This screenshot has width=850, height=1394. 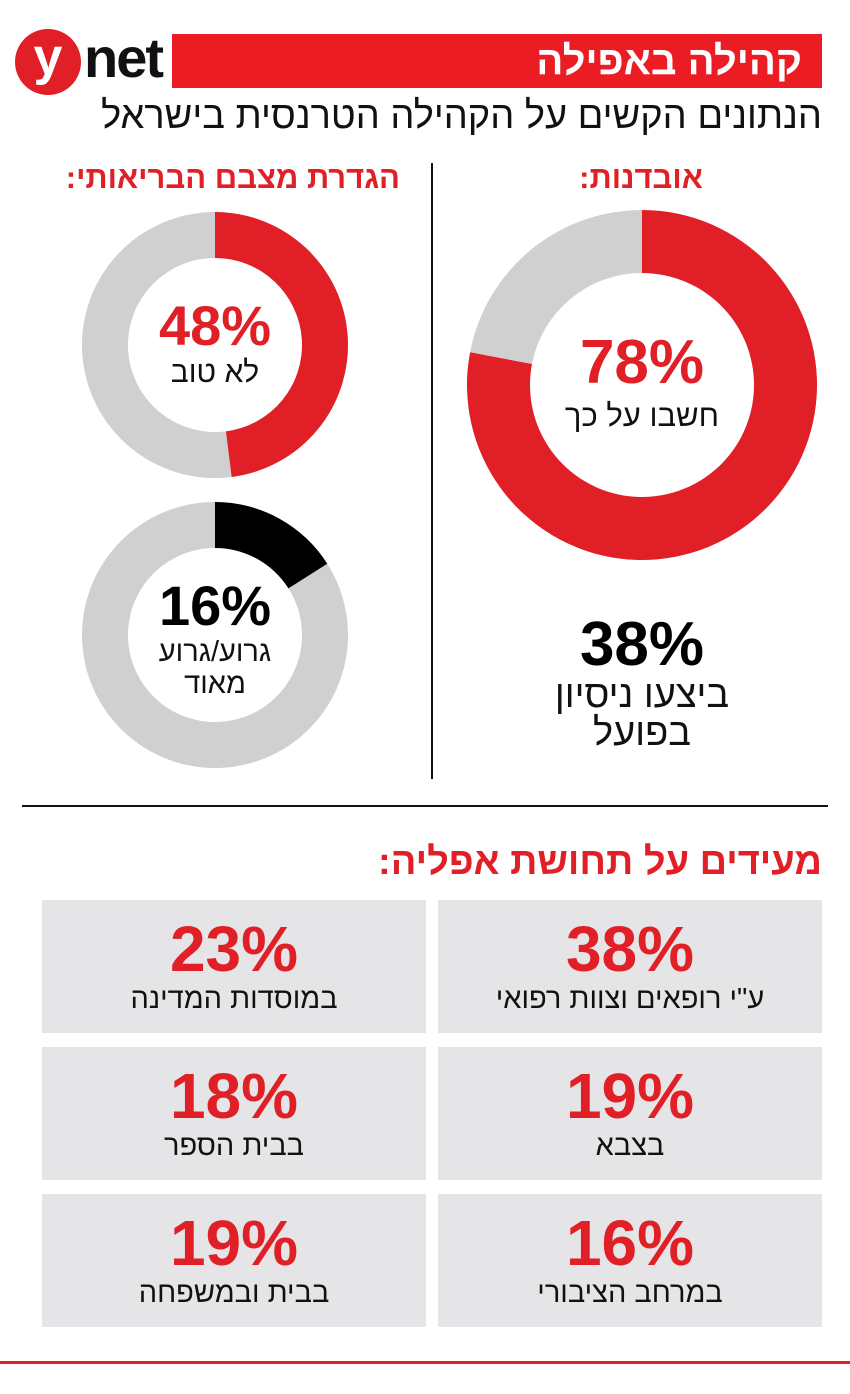 What do you see at coordinates (642, 733) in the screenshot?
I see `attempt-label-line2: בפועל` at bounding box center [642, 733].